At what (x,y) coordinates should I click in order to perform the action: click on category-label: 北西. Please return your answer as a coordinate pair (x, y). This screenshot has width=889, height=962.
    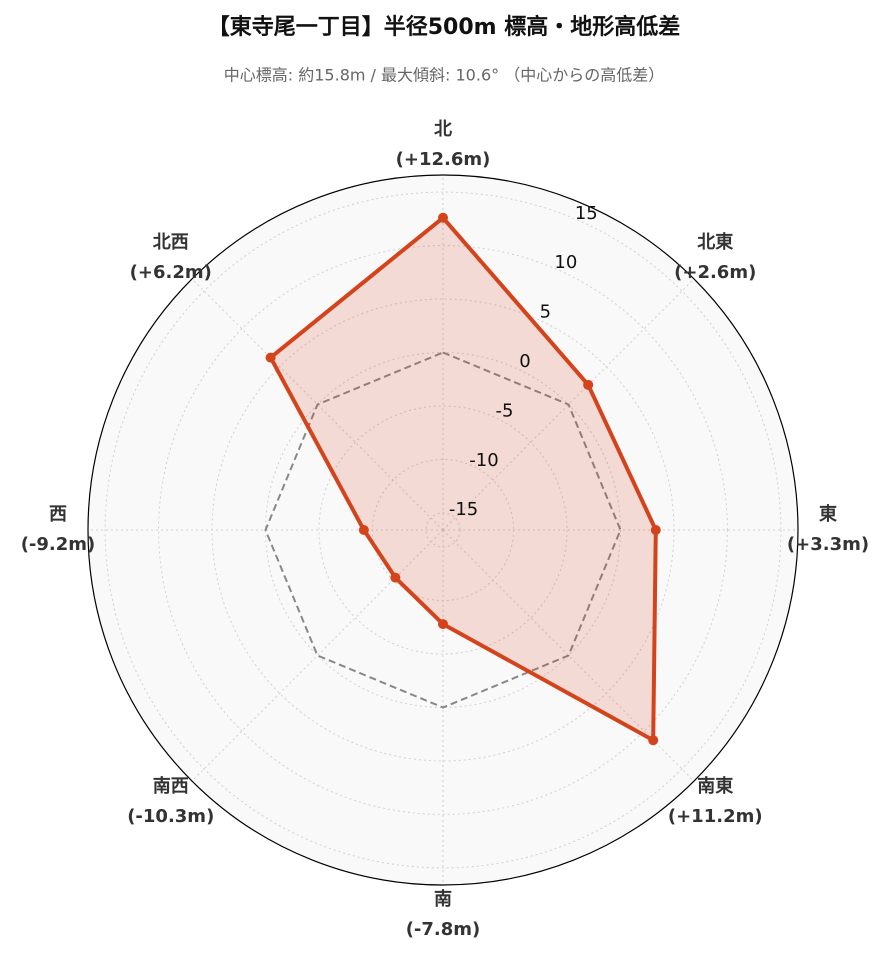
    Looking at the image, I should click on (171, 242).